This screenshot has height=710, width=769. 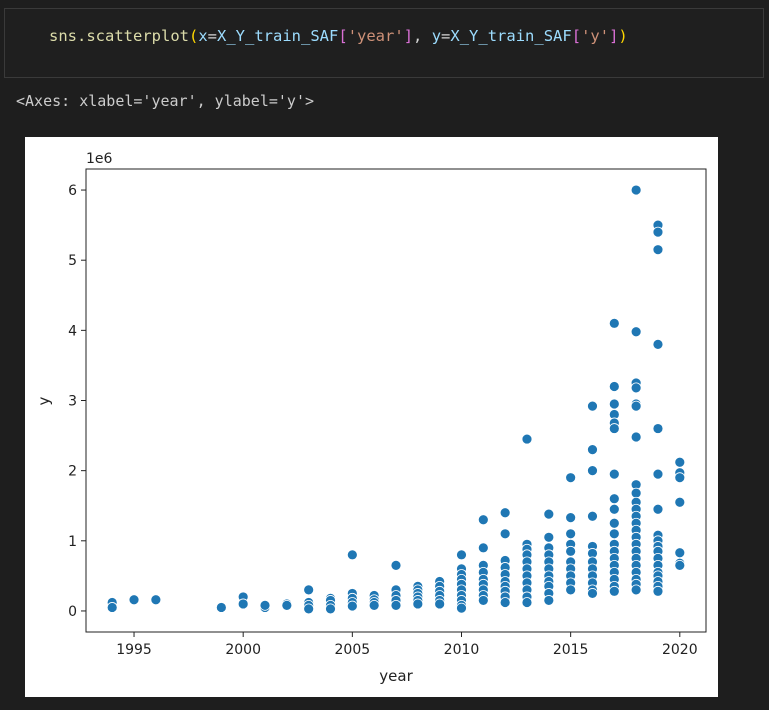 What do you see at coordinates (511, 36) in the screenshot?
I see `code-arg-y-var: X_Y_train_SAF` at bounding box center [511, 36].